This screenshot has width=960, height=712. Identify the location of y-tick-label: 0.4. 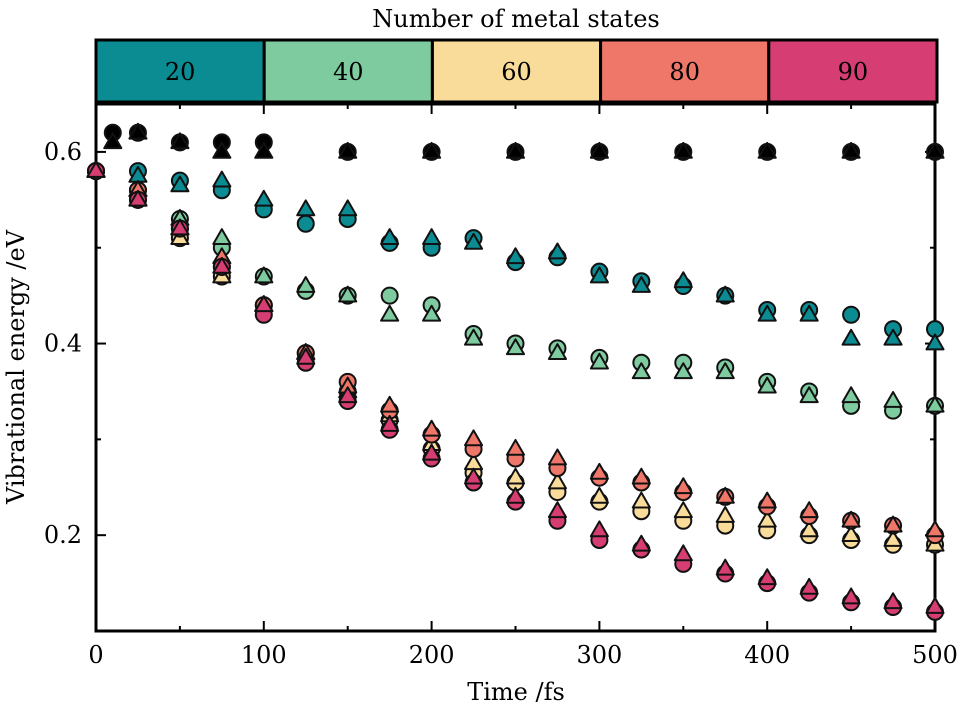
(63, 344).